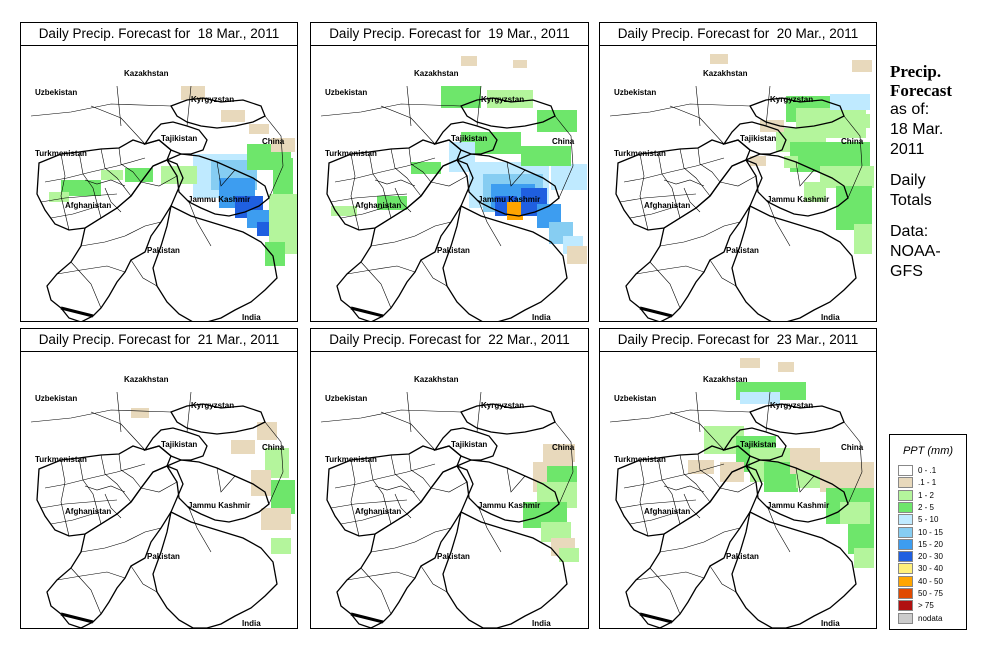 The width and height of the screenshot is (983, 649). Describe the element at coordinates (931, 507) in the screenshot. I see `legend-item: 2 - 5` at that location.